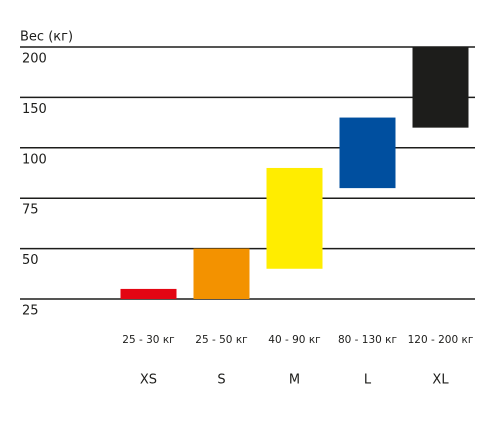  I want to click on x-tick-label: S, so click(221, 380).